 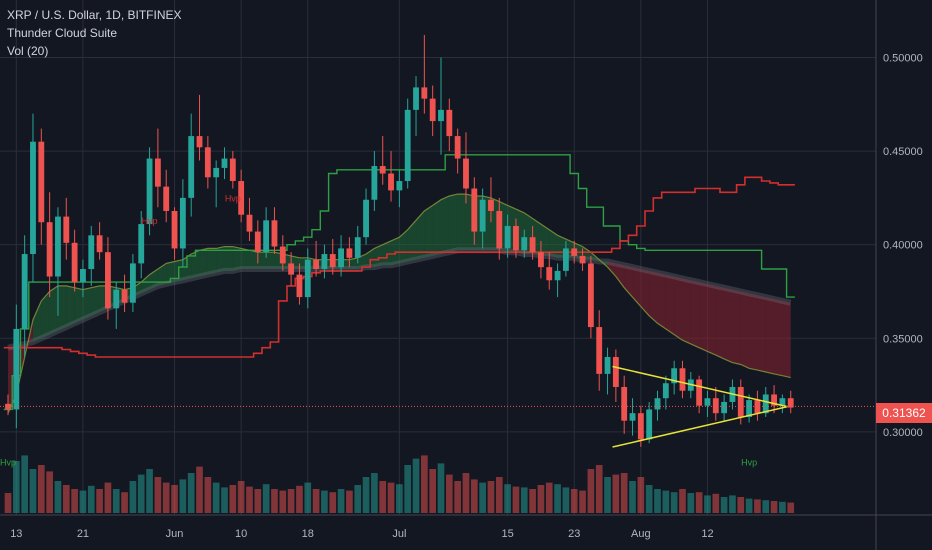 What do you see at coordinates (62, 33) in the screenshot?
I see `indicator-label: Thunder Cloud Suite` at bounding box center [62, 33].